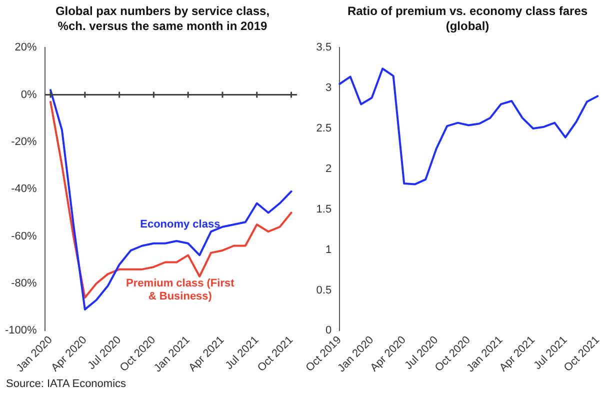 This screenshot has width=610, height=417. Describe the element at coordinates (324, 209) in the screenshot. I see `y-tick-label: 1.5` at that location.